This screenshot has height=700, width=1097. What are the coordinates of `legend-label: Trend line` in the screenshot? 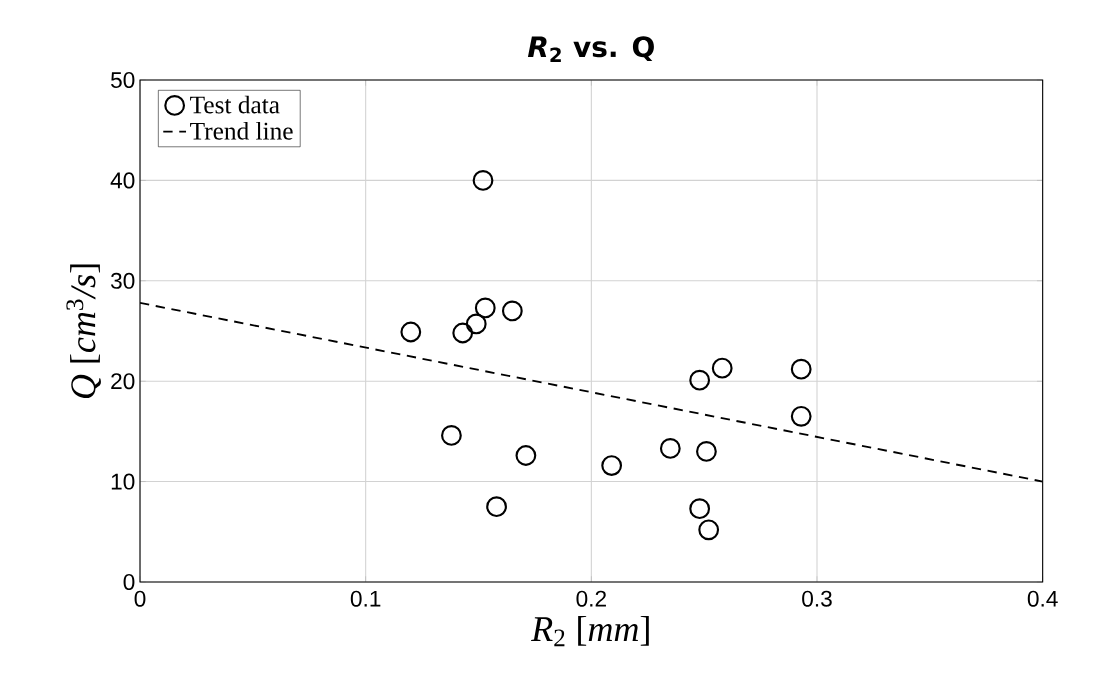 It's located at (241, 130).